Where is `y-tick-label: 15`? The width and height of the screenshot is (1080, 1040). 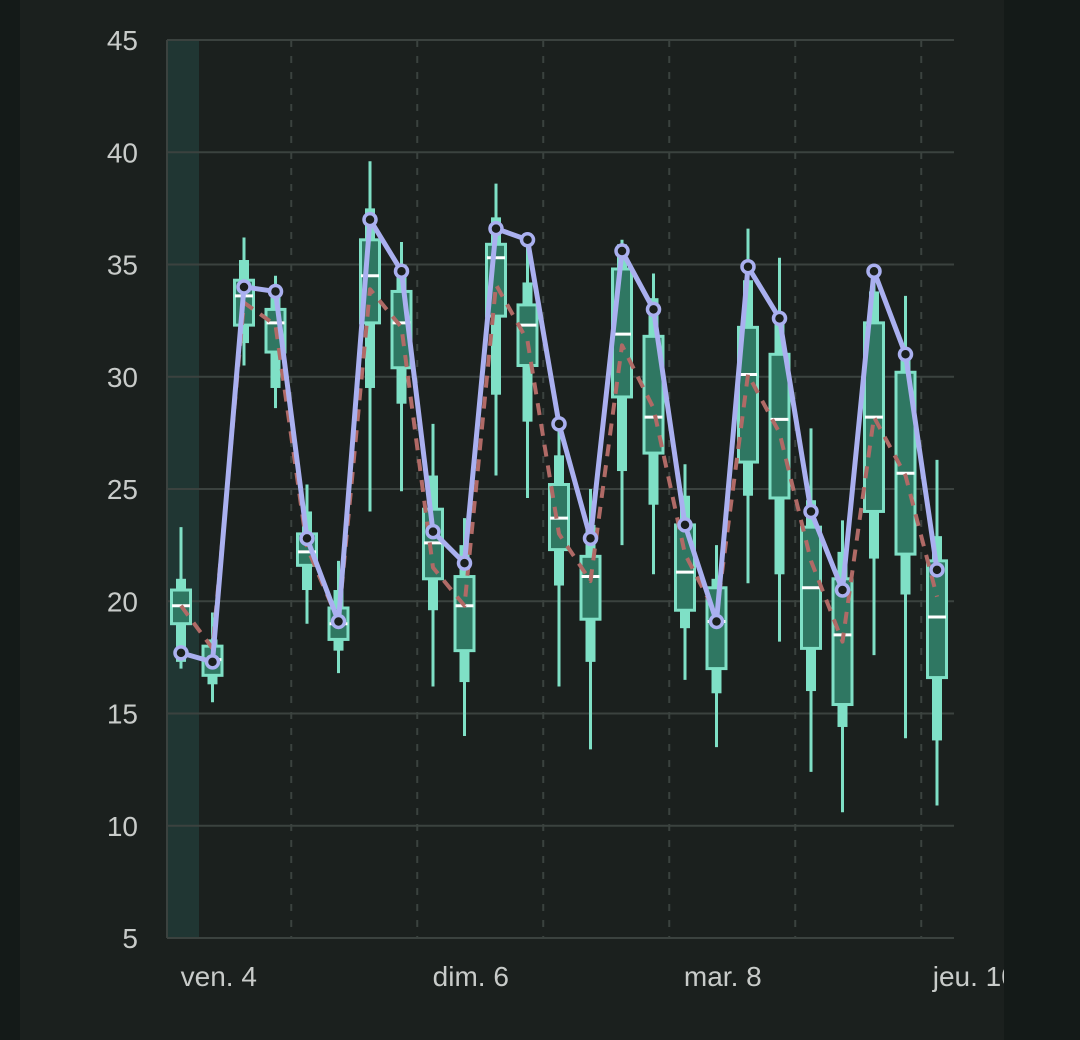 y-tick-label: 15 is located at coordinates (122, 714).